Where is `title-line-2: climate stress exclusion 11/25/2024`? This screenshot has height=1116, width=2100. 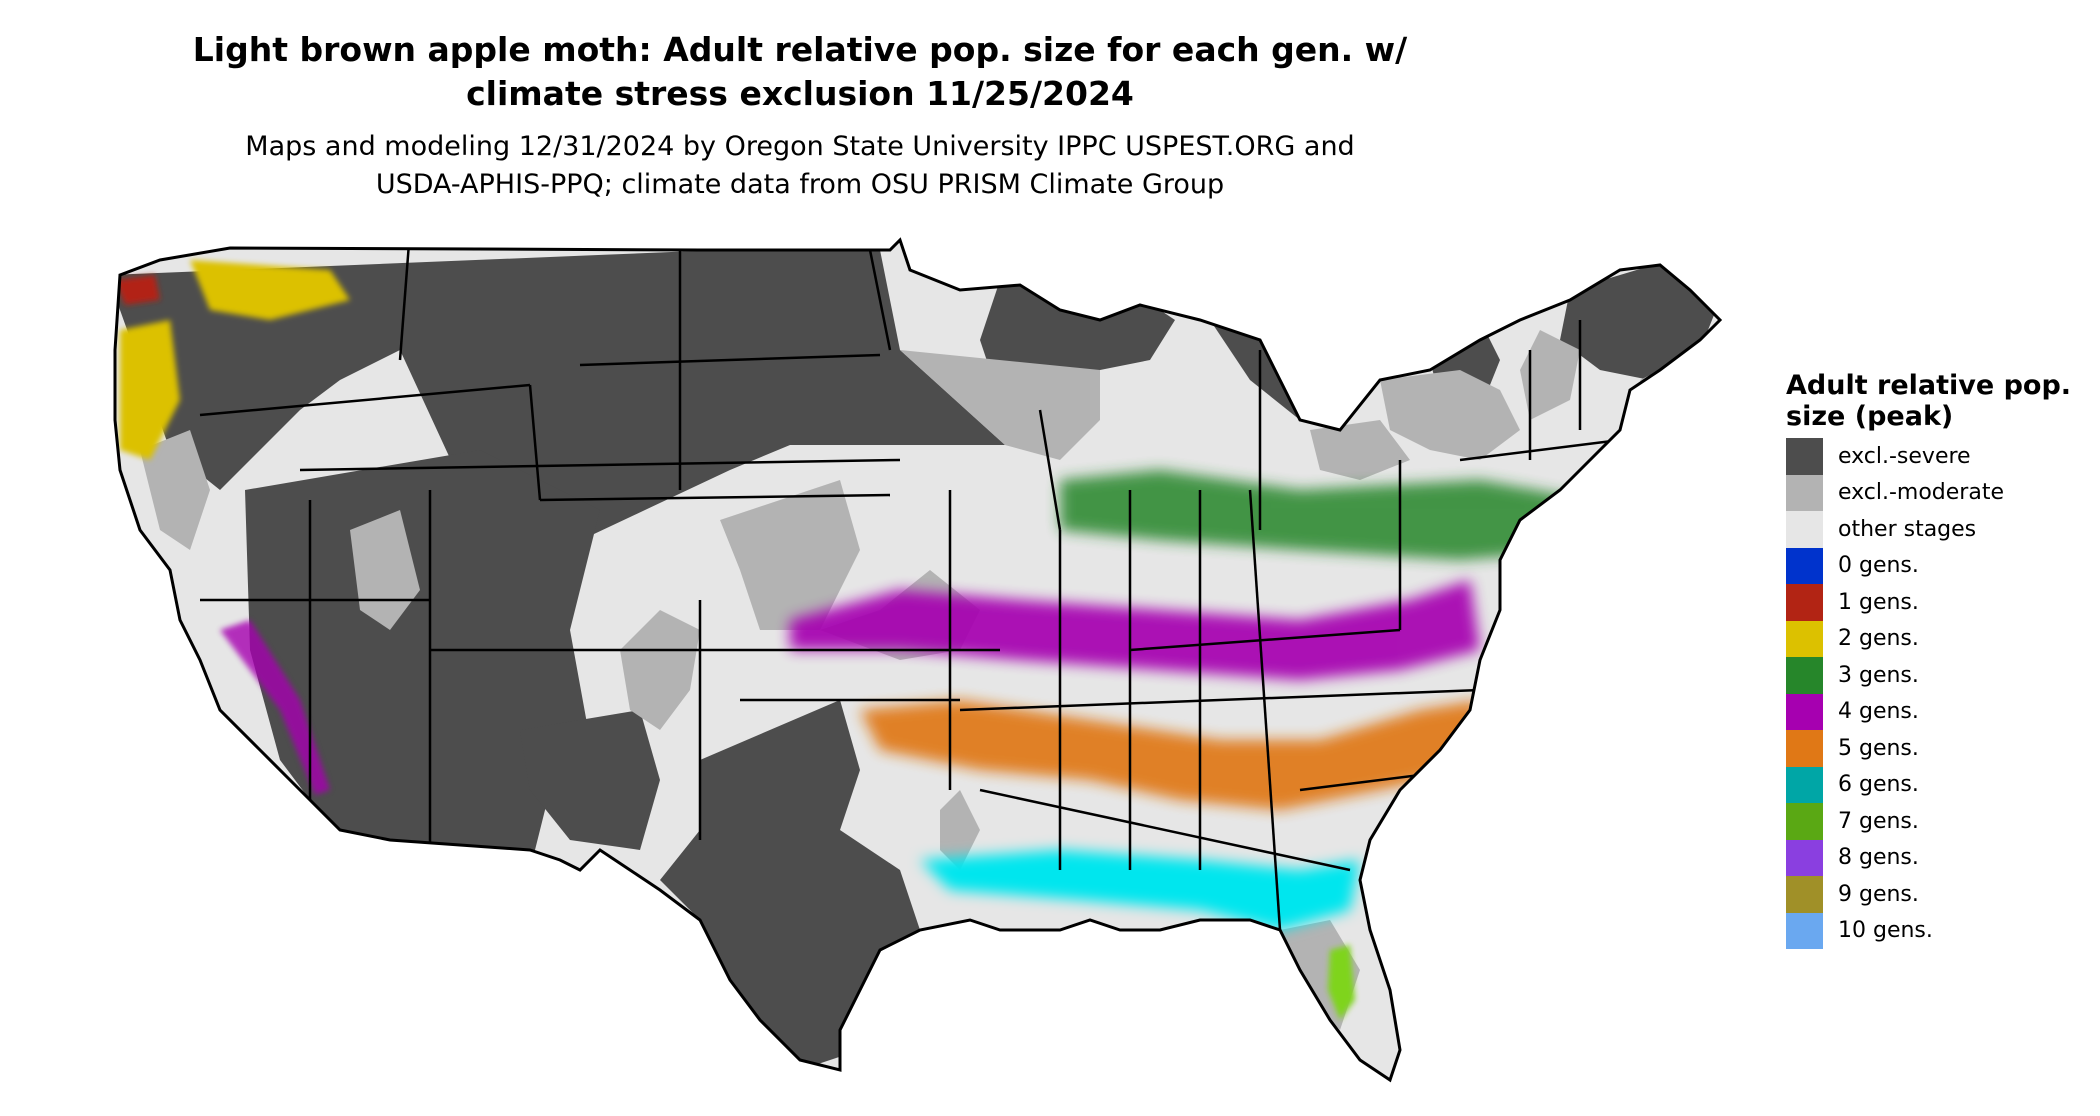
title-line-2: climate stress exclusion 11/25/2024 is located at coordinates (800, 93).